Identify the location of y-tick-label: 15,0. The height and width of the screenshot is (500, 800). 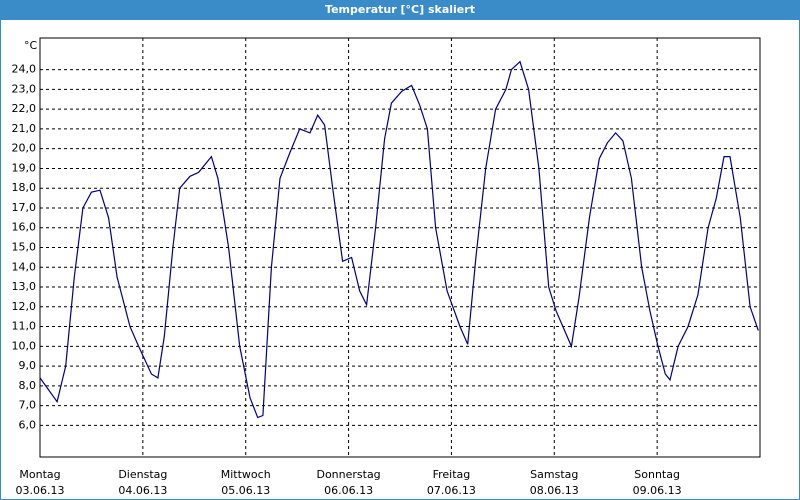
(24, 247).